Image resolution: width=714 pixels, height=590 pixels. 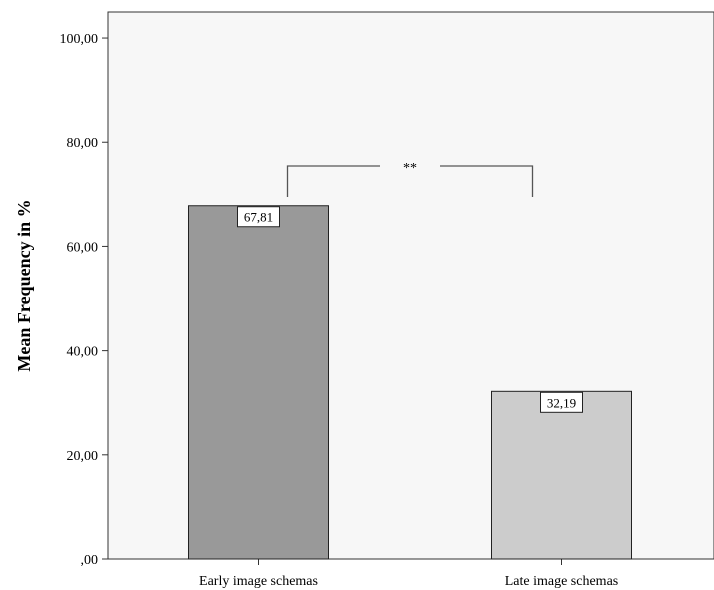 I want to click on y-tick-label: 100,00, so click(x=79, y=39).